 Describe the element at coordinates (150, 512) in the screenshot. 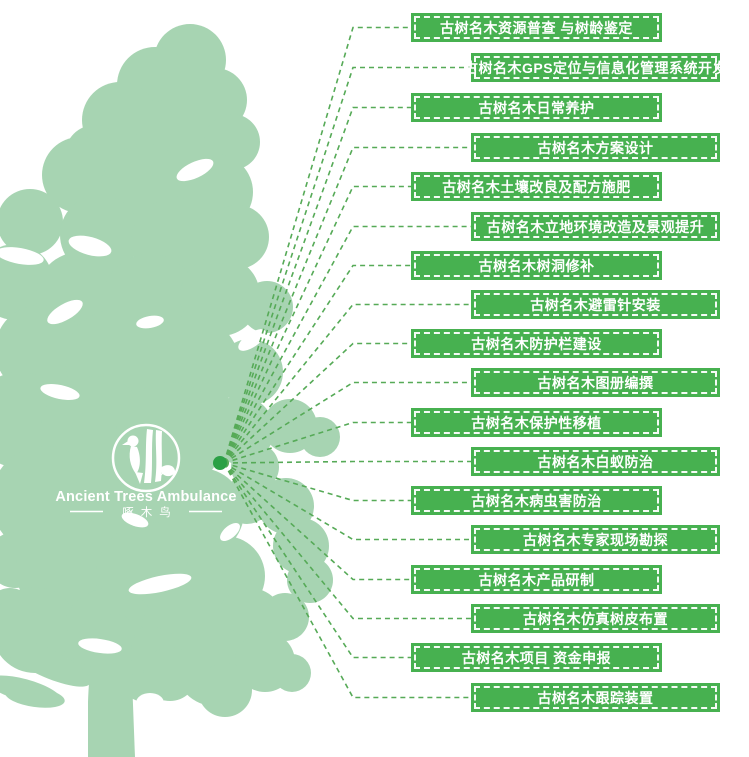

I see `logo-subtitle: 啄木鸟` at that location.